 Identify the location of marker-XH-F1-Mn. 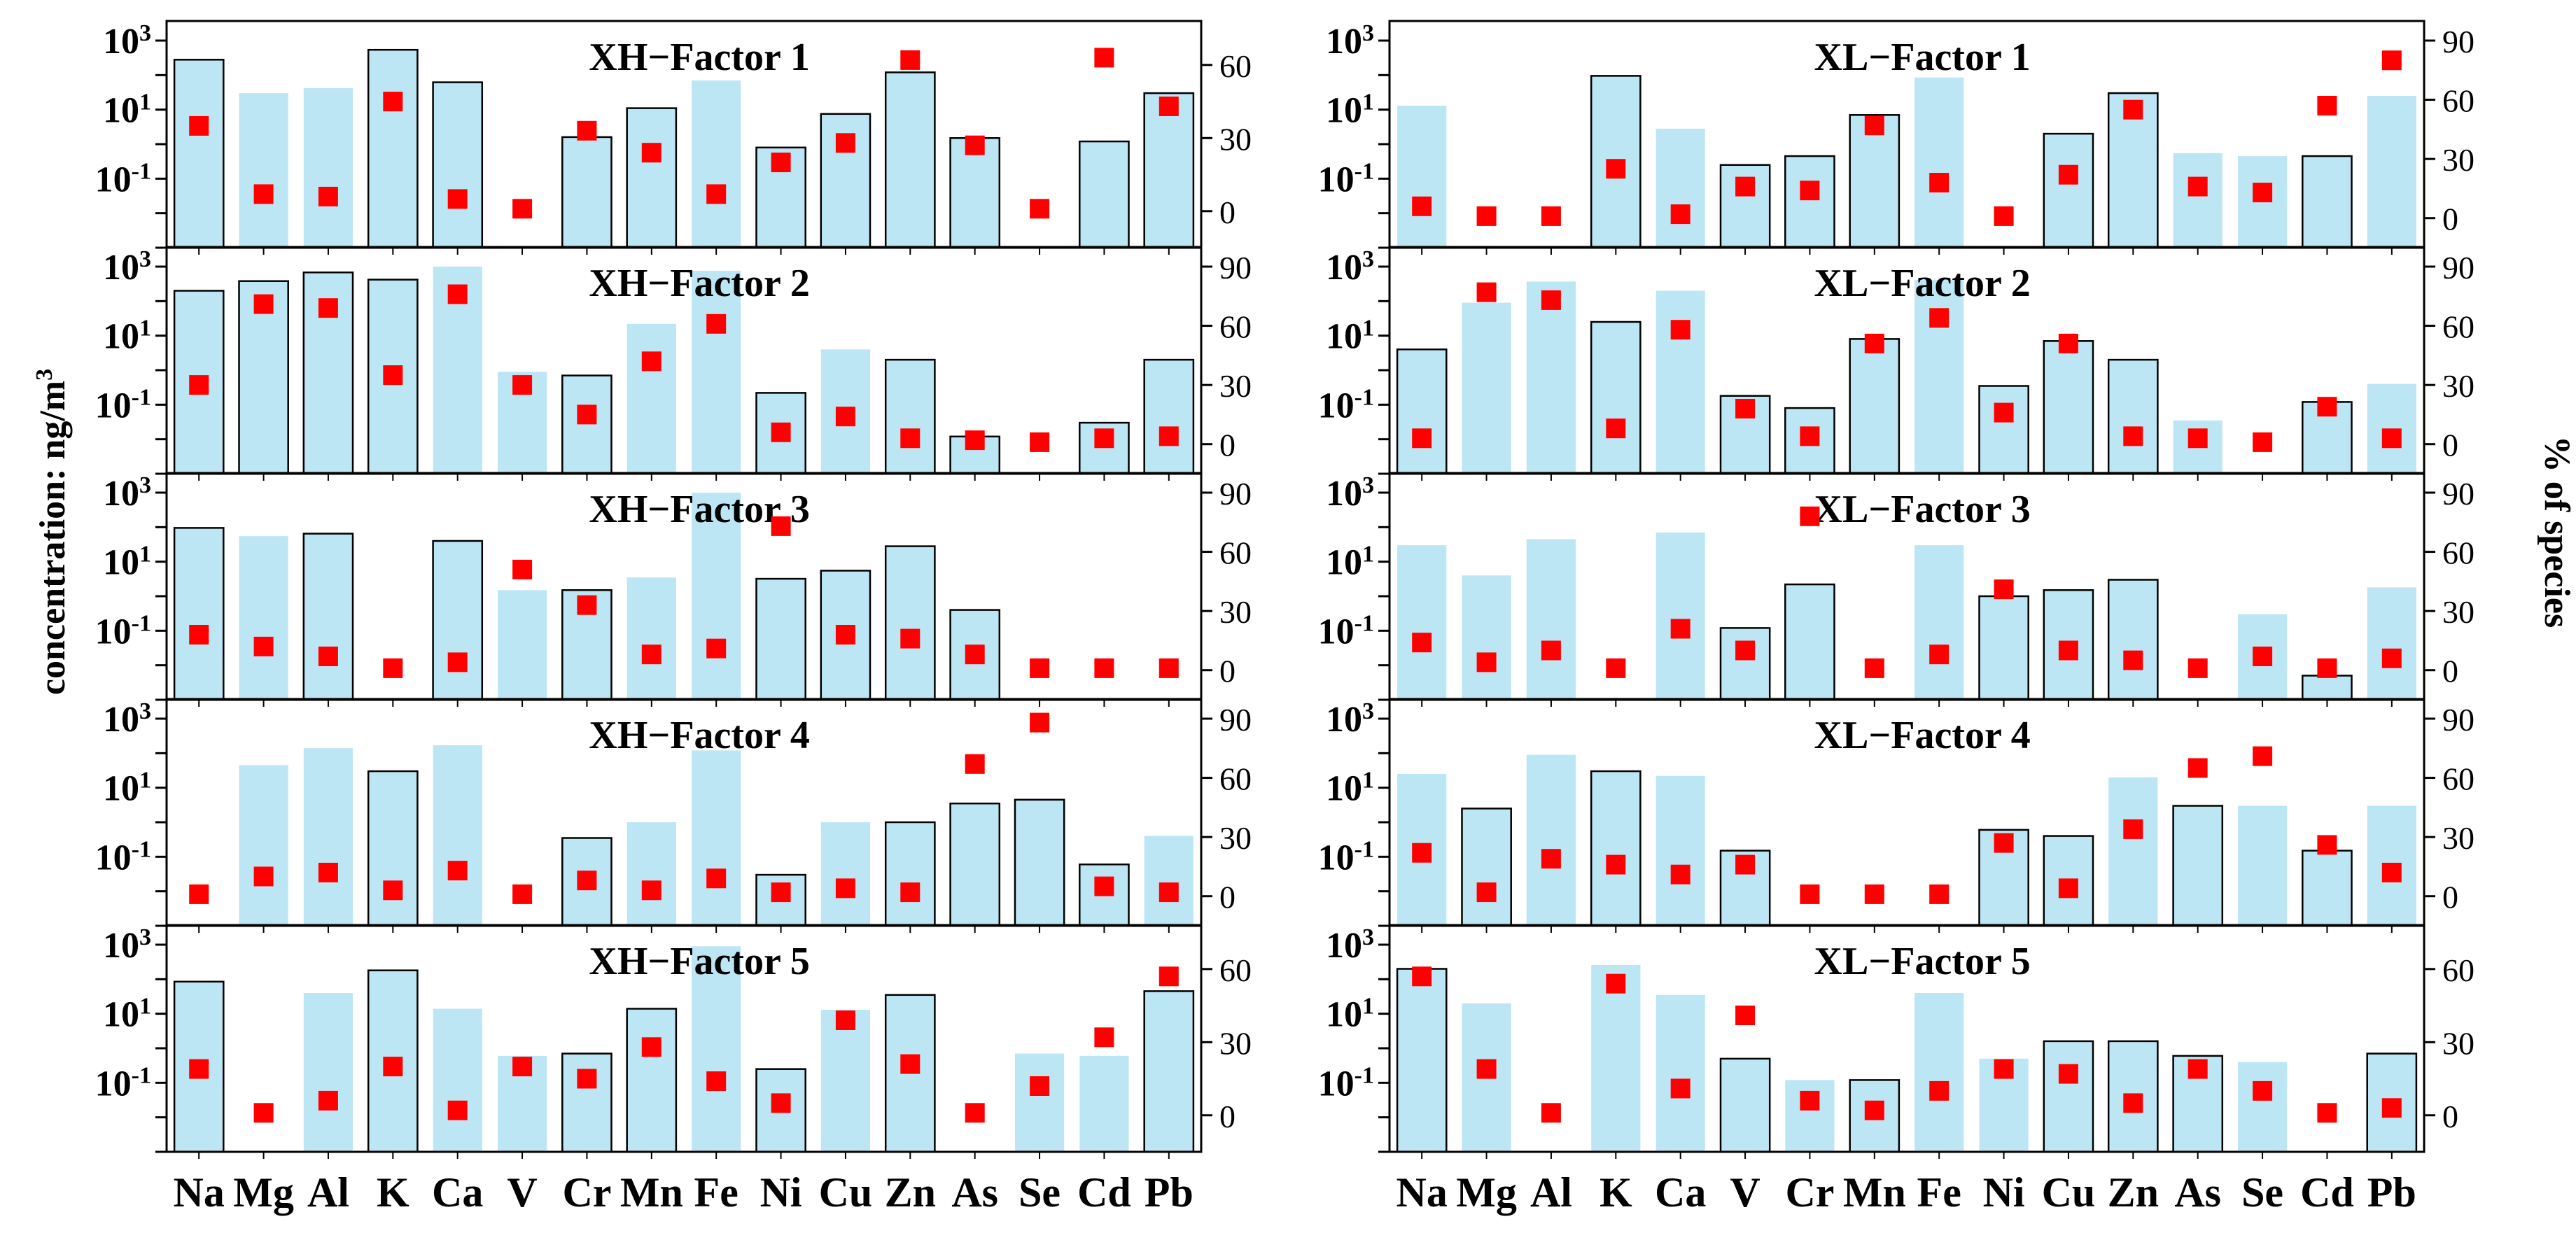
(651, 153).